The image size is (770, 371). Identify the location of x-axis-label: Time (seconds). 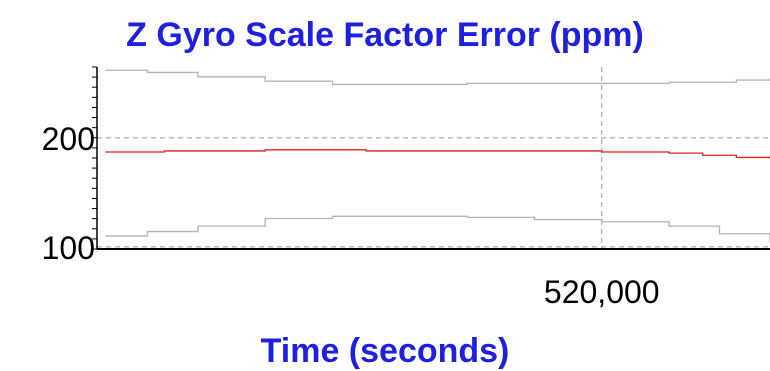
(385, 351).